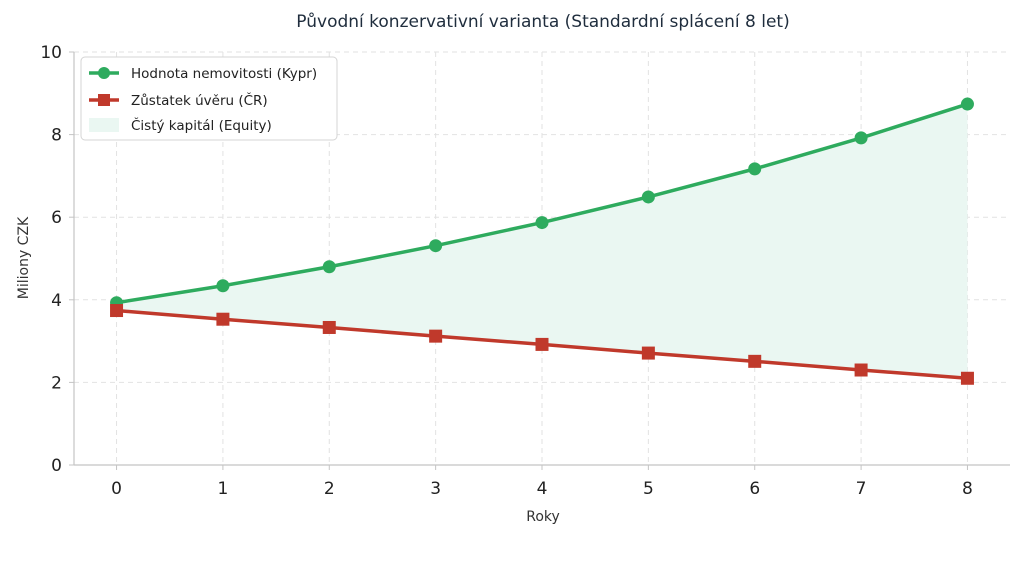 The image size is (1024, 564). Describe the element at coordinates (116, 489) in the screenshot. I see `x-tick-label-0: 0` at that location.